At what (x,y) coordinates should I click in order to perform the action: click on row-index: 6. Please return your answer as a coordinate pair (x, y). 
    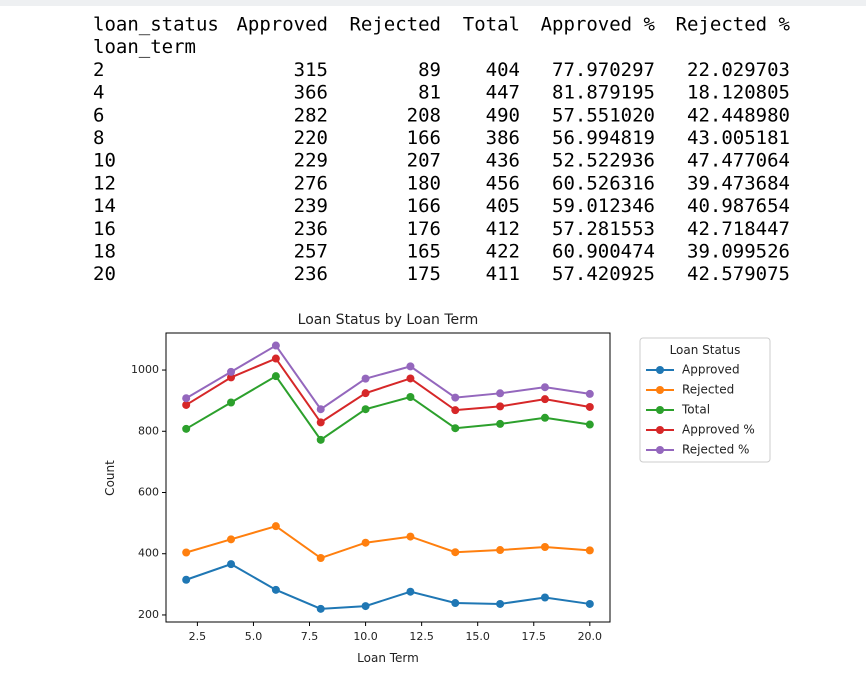
    Looking at the image, I should click on (98, 115).